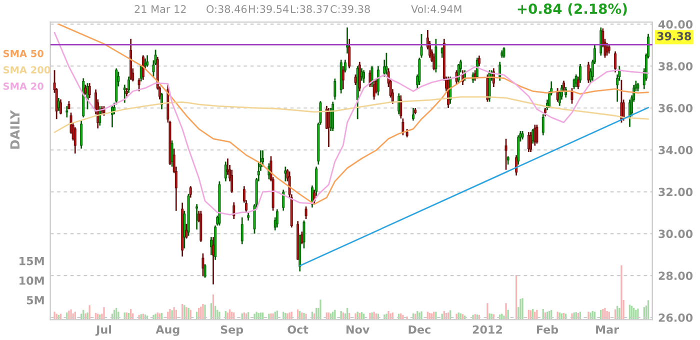  Describe the element at coordinates (547, 329) in the screenshot. I see `x-tick-label: Feb` at that location.